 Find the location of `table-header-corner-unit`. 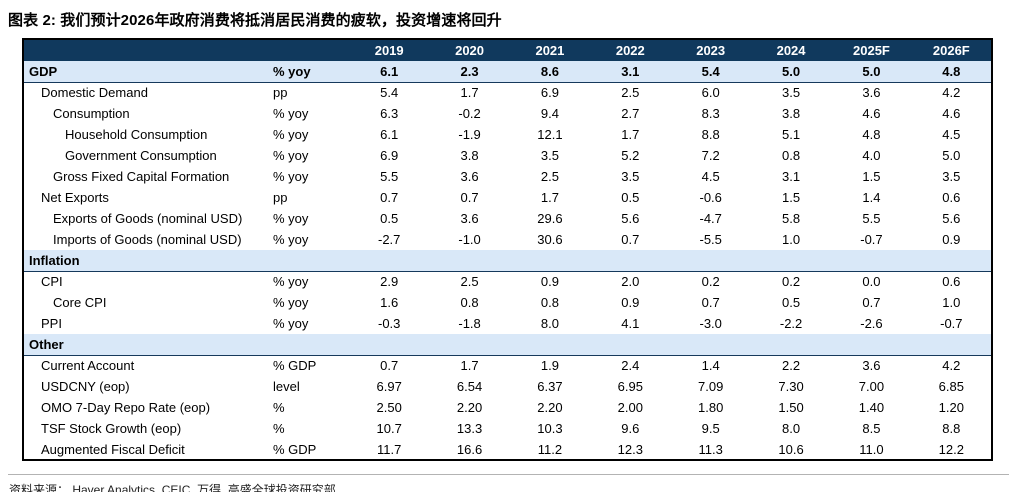

table-header-corner-unit is located at coordinates (311, 50).